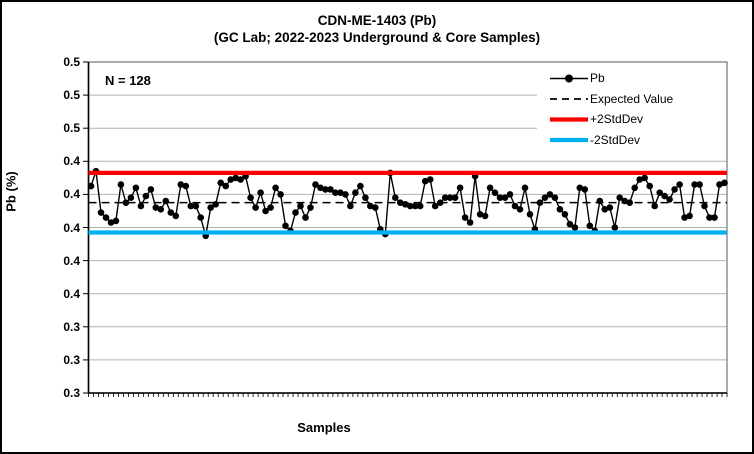 Image resolution: width=754 pixels, height=454 pixels. I want to click on y-tick-label: 0.3, so click(71, 326).